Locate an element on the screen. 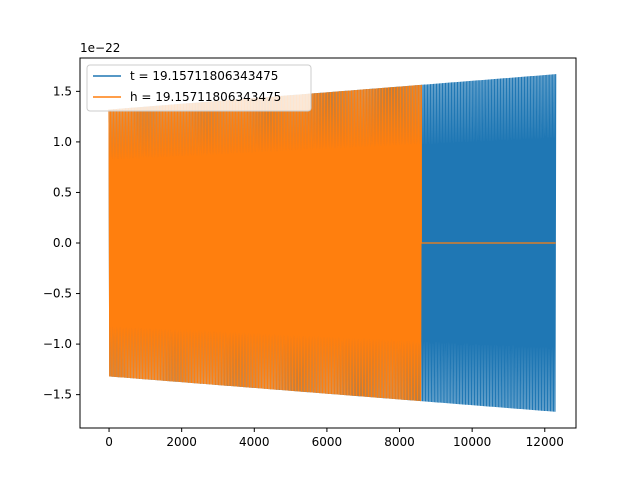  x-tick-label: 2000 is located at coordinates (181, 442).